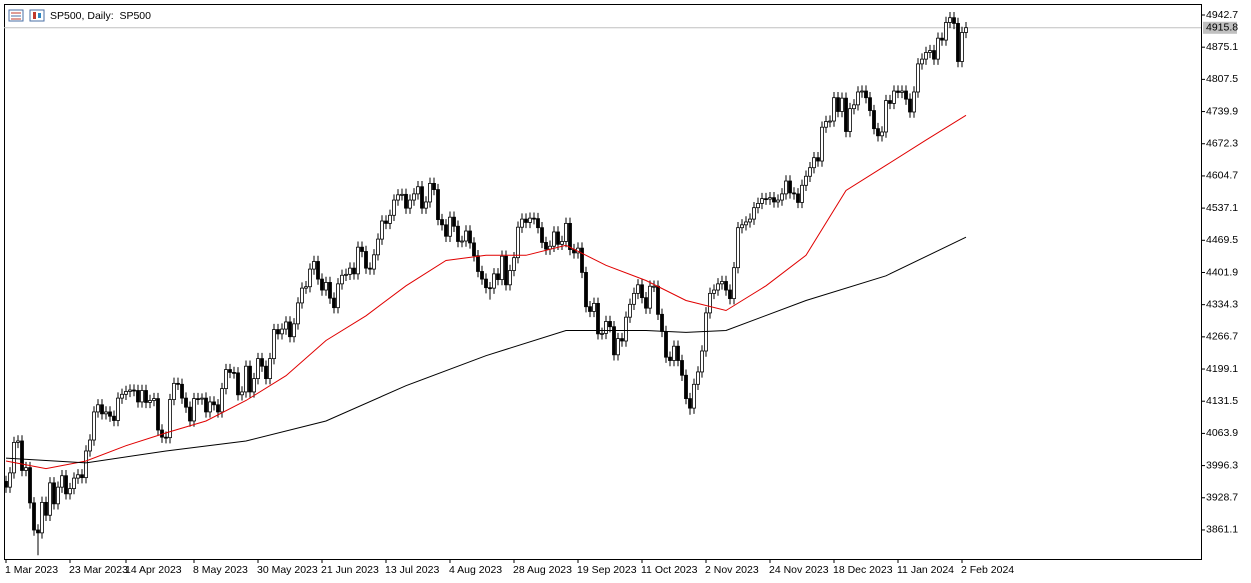  I want to click on x-tick-label: 2 Feb 2024, so click(987, 570).